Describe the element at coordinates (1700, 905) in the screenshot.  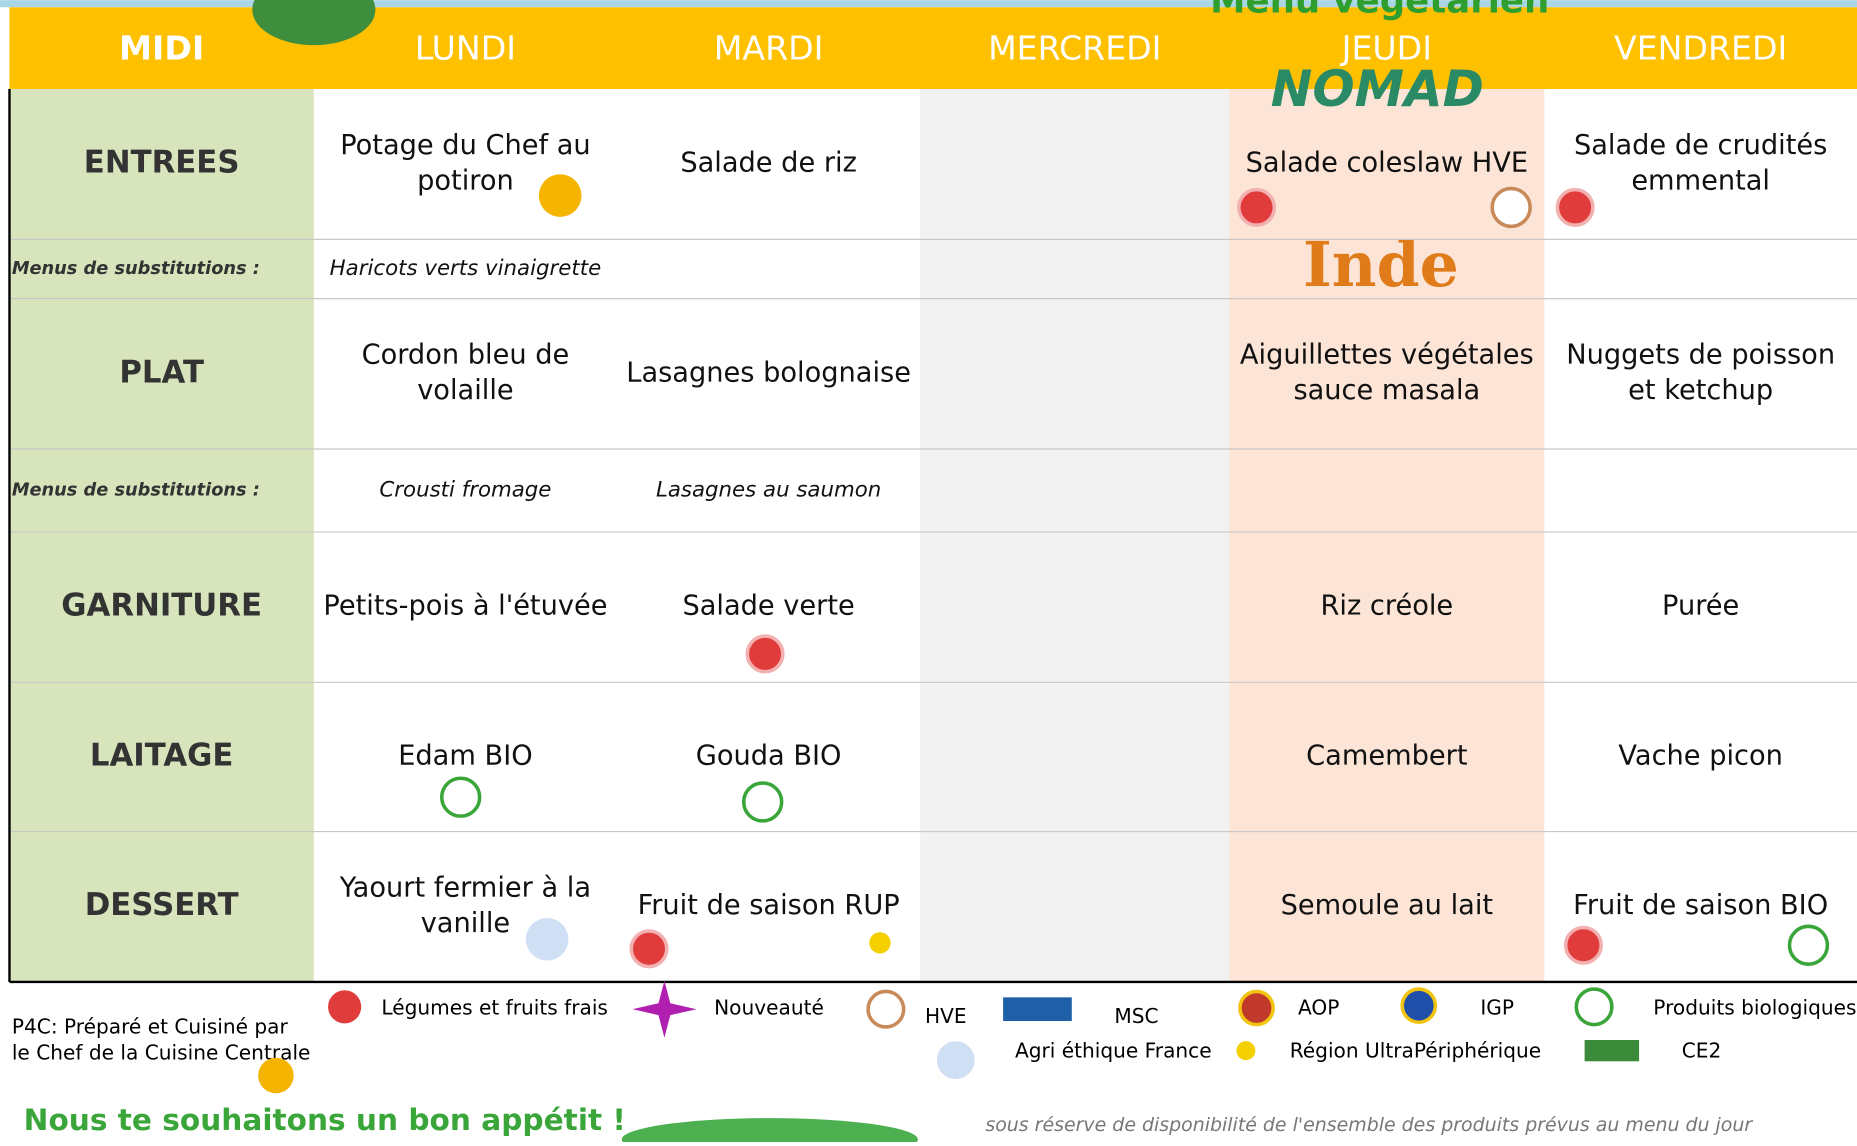
I see `menu-item: Fruit de saison BIO` at that location.